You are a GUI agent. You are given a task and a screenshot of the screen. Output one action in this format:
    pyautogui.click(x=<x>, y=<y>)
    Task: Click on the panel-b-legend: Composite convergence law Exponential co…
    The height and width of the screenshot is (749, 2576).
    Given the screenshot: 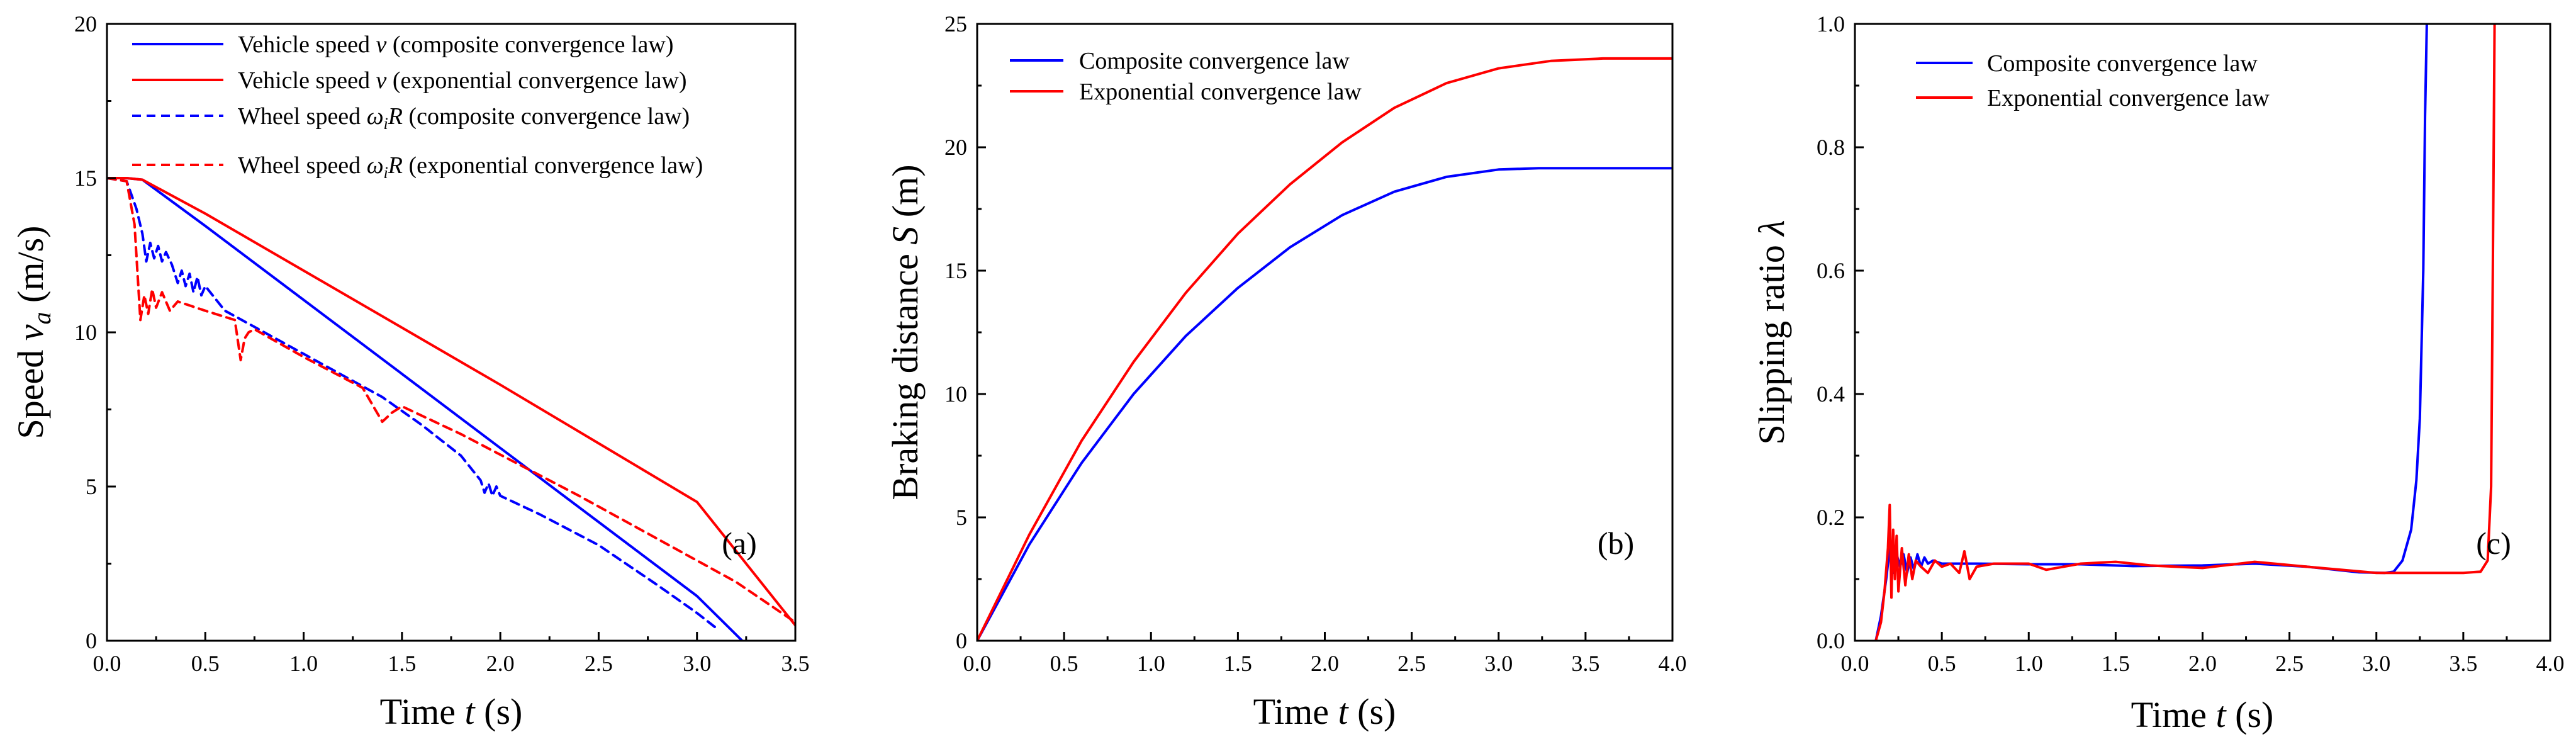 What is the action you would take?
    pyautogui.click(x=1186, y=76)
    